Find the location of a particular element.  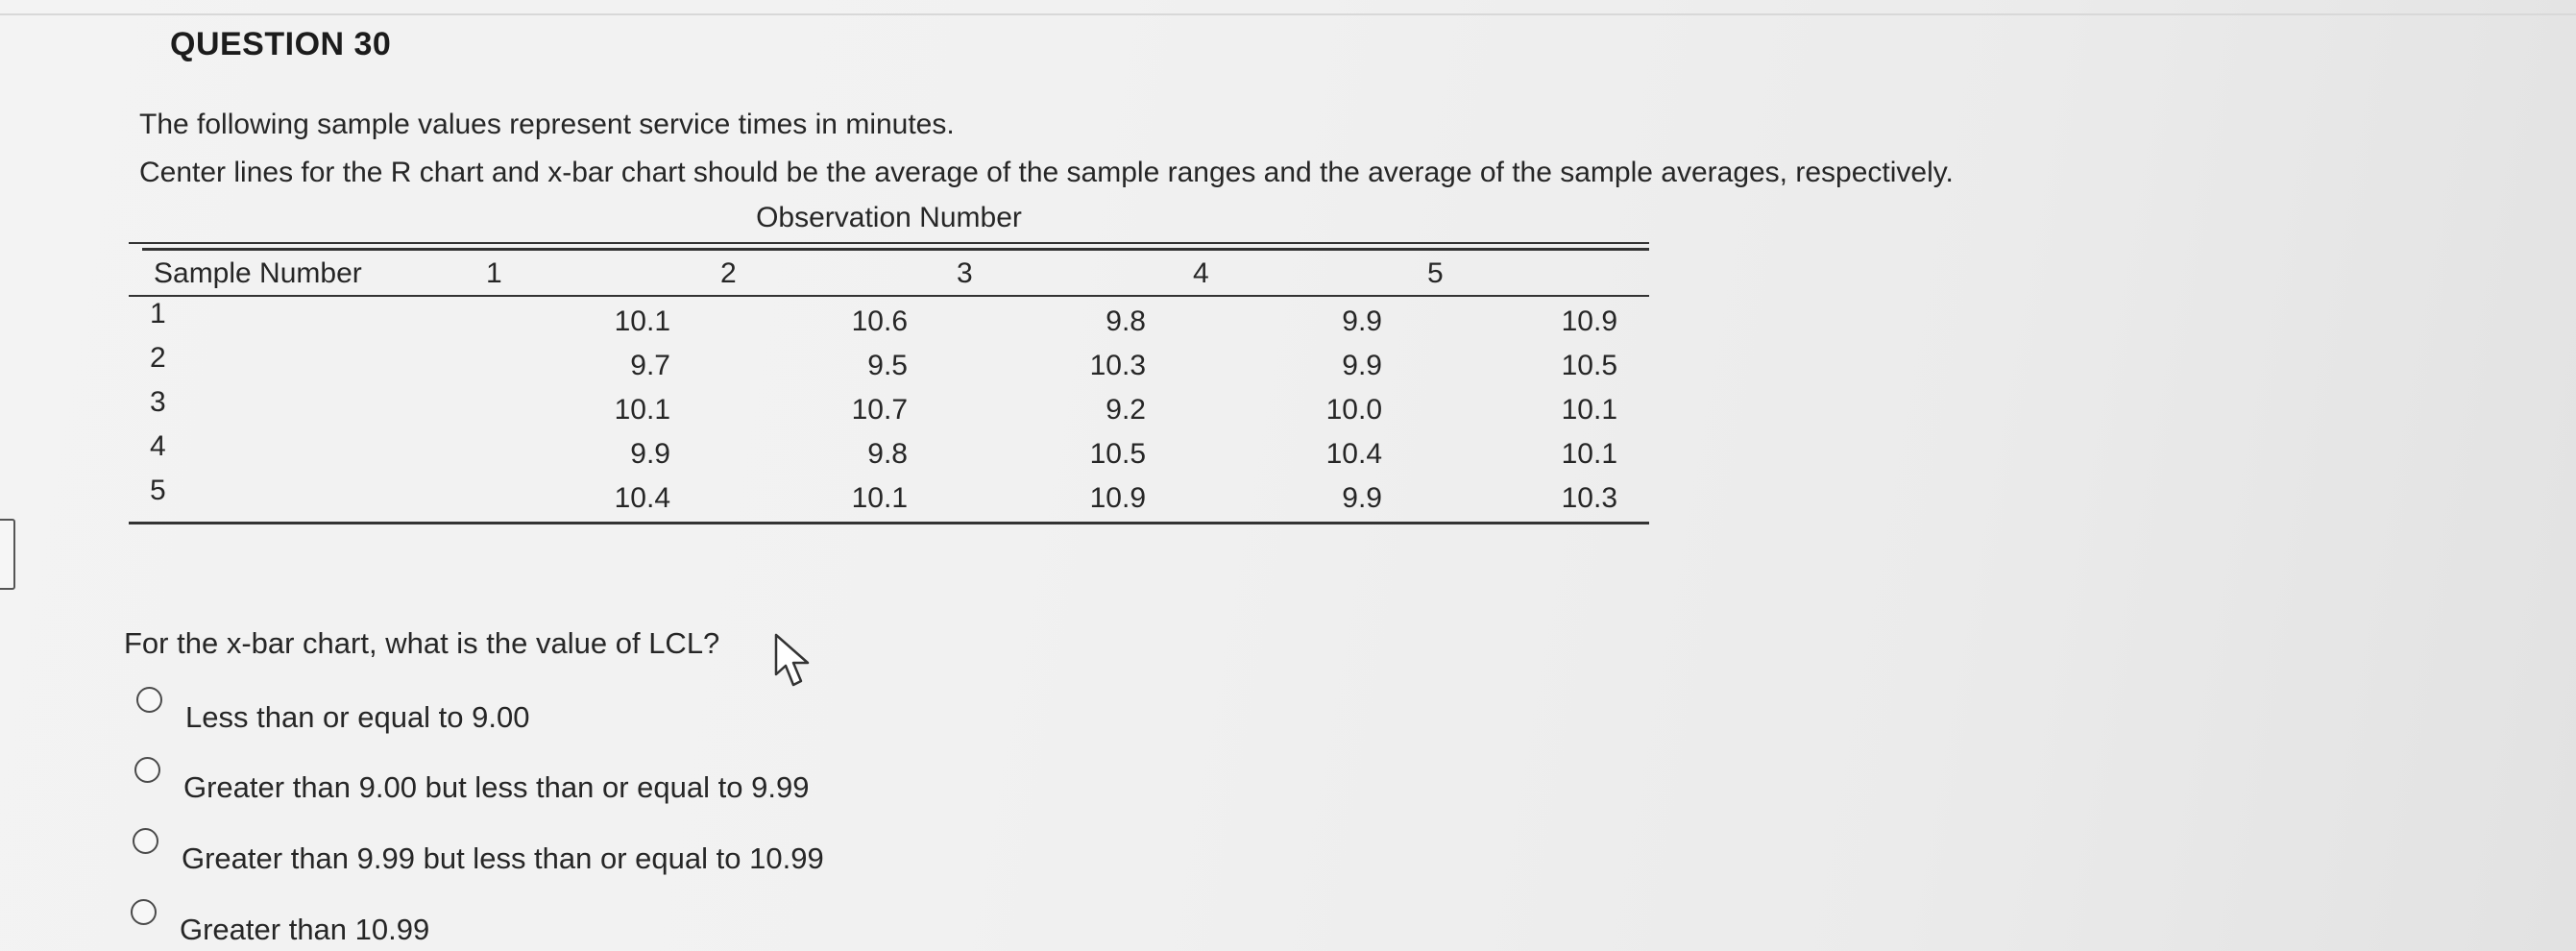

question-title: QUESTION 30 is located at coordinates (281, 44).